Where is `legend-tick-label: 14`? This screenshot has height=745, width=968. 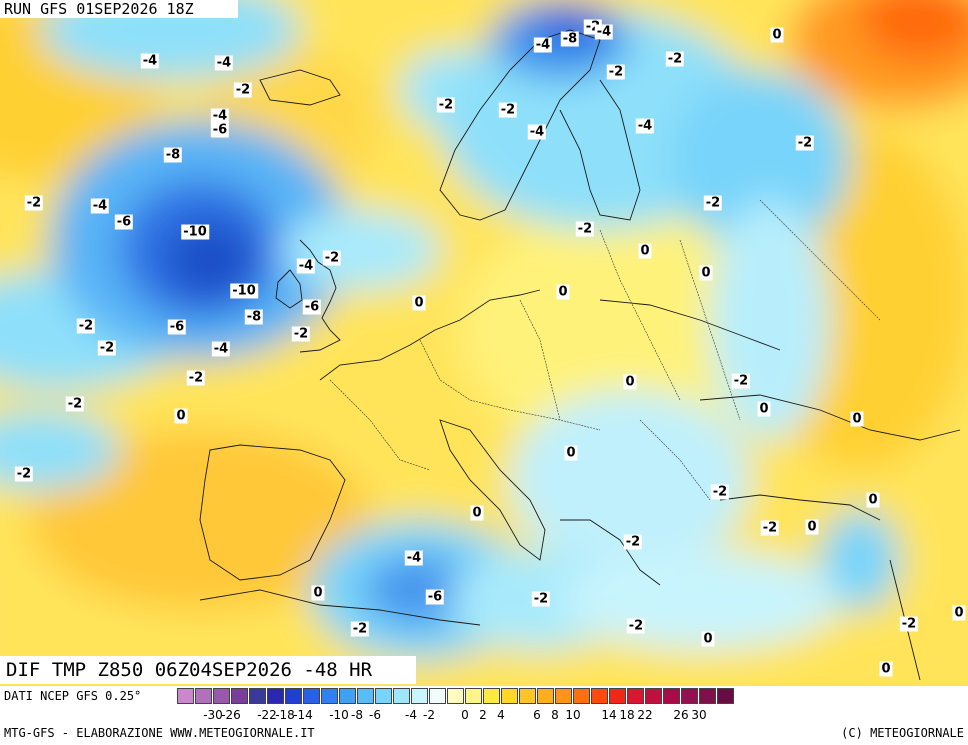 legend-tick-label: 14 is located at coordinates (609, 715).